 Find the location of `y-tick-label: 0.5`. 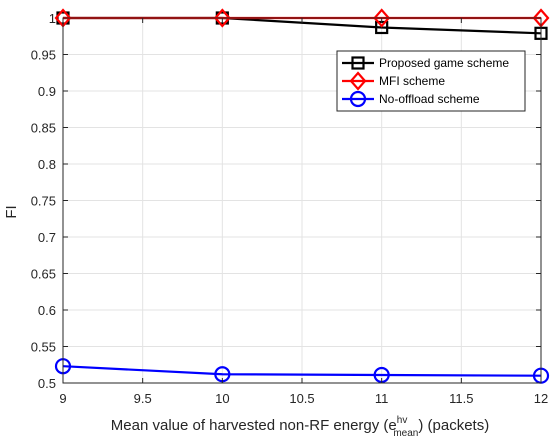

y-tick-label: 0.5 is located at coordinates (47, 383).